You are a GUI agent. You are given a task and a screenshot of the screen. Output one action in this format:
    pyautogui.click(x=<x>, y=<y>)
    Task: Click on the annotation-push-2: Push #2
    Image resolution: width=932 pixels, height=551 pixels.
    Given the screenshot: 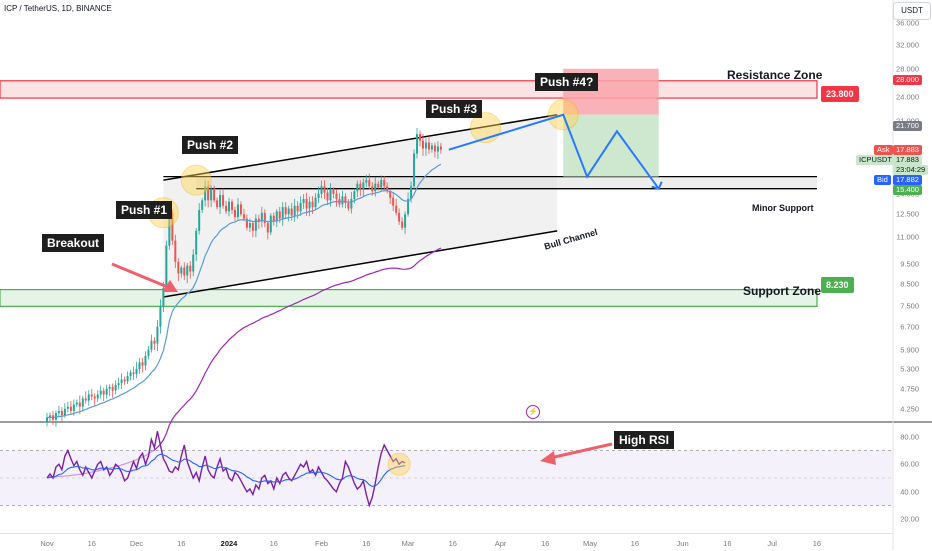 What is the action you would take?
    pyautogui.click(x=210, y=145)
    